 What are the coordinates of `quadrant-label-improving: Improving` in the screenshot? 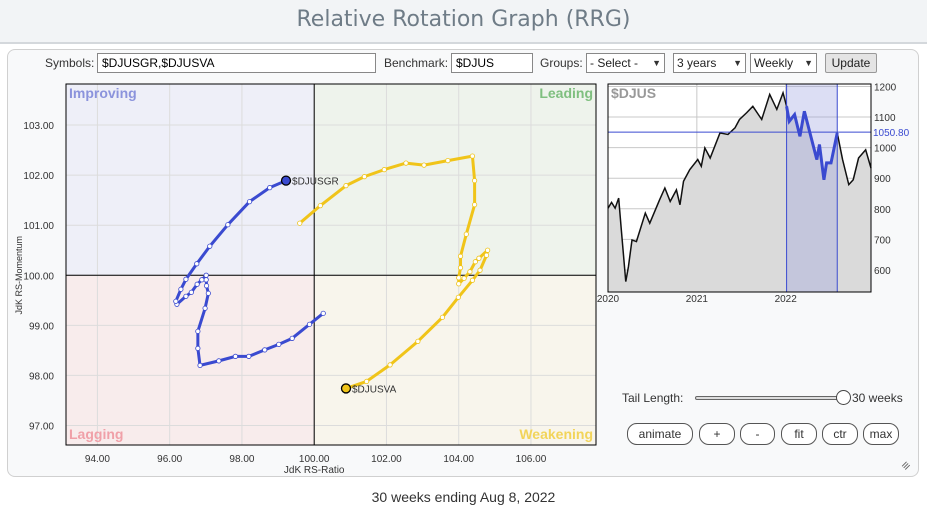 It's located at (103, 93).